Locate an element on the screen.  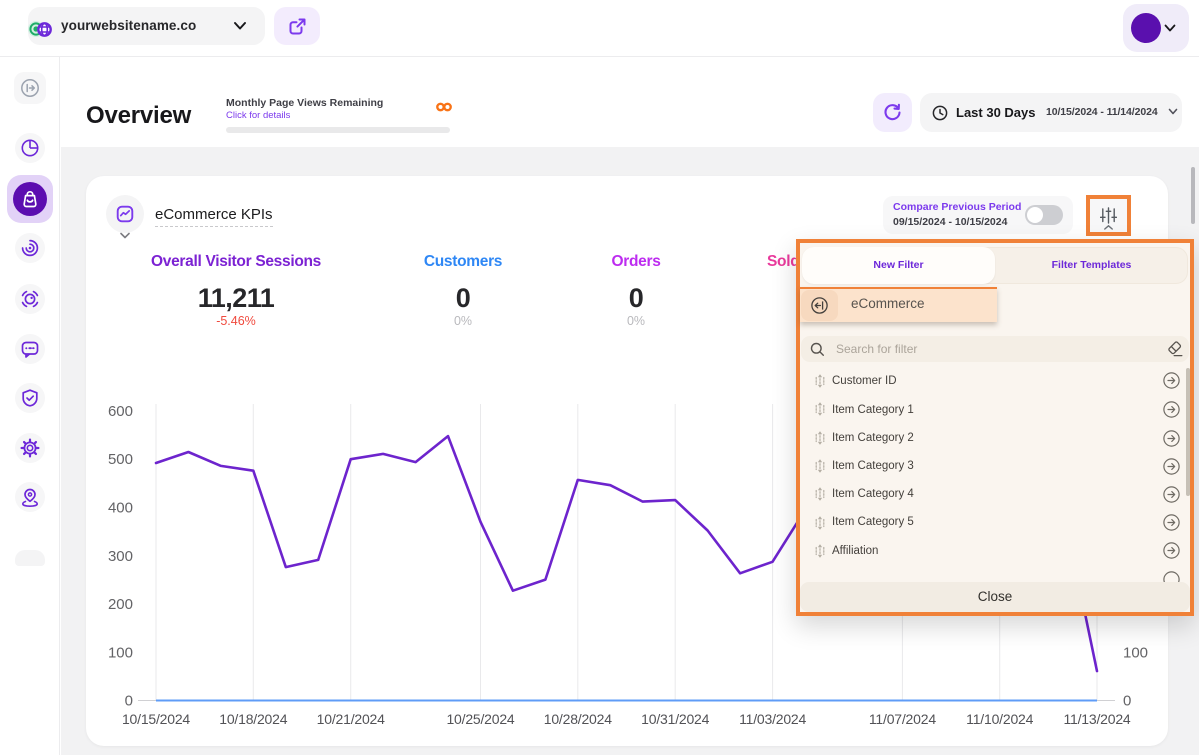
svg-text: 10/28/2024 is located at coordinates (578, 719).